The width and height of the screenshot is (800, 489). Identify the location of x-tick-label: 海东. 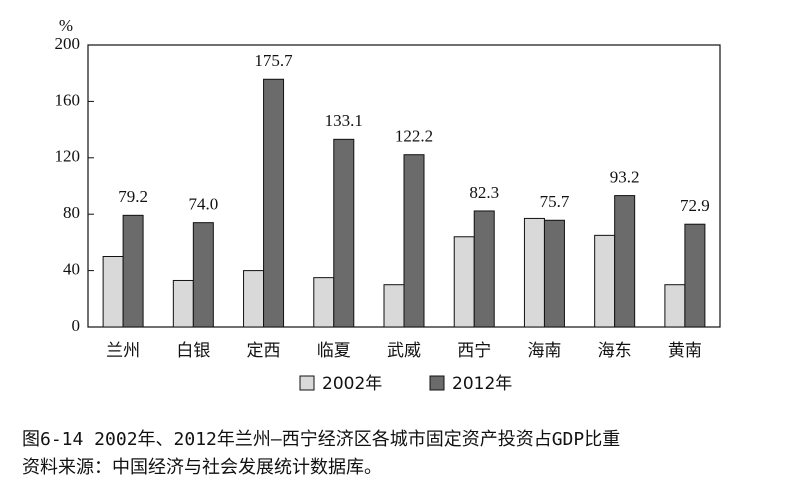
(615, 351).